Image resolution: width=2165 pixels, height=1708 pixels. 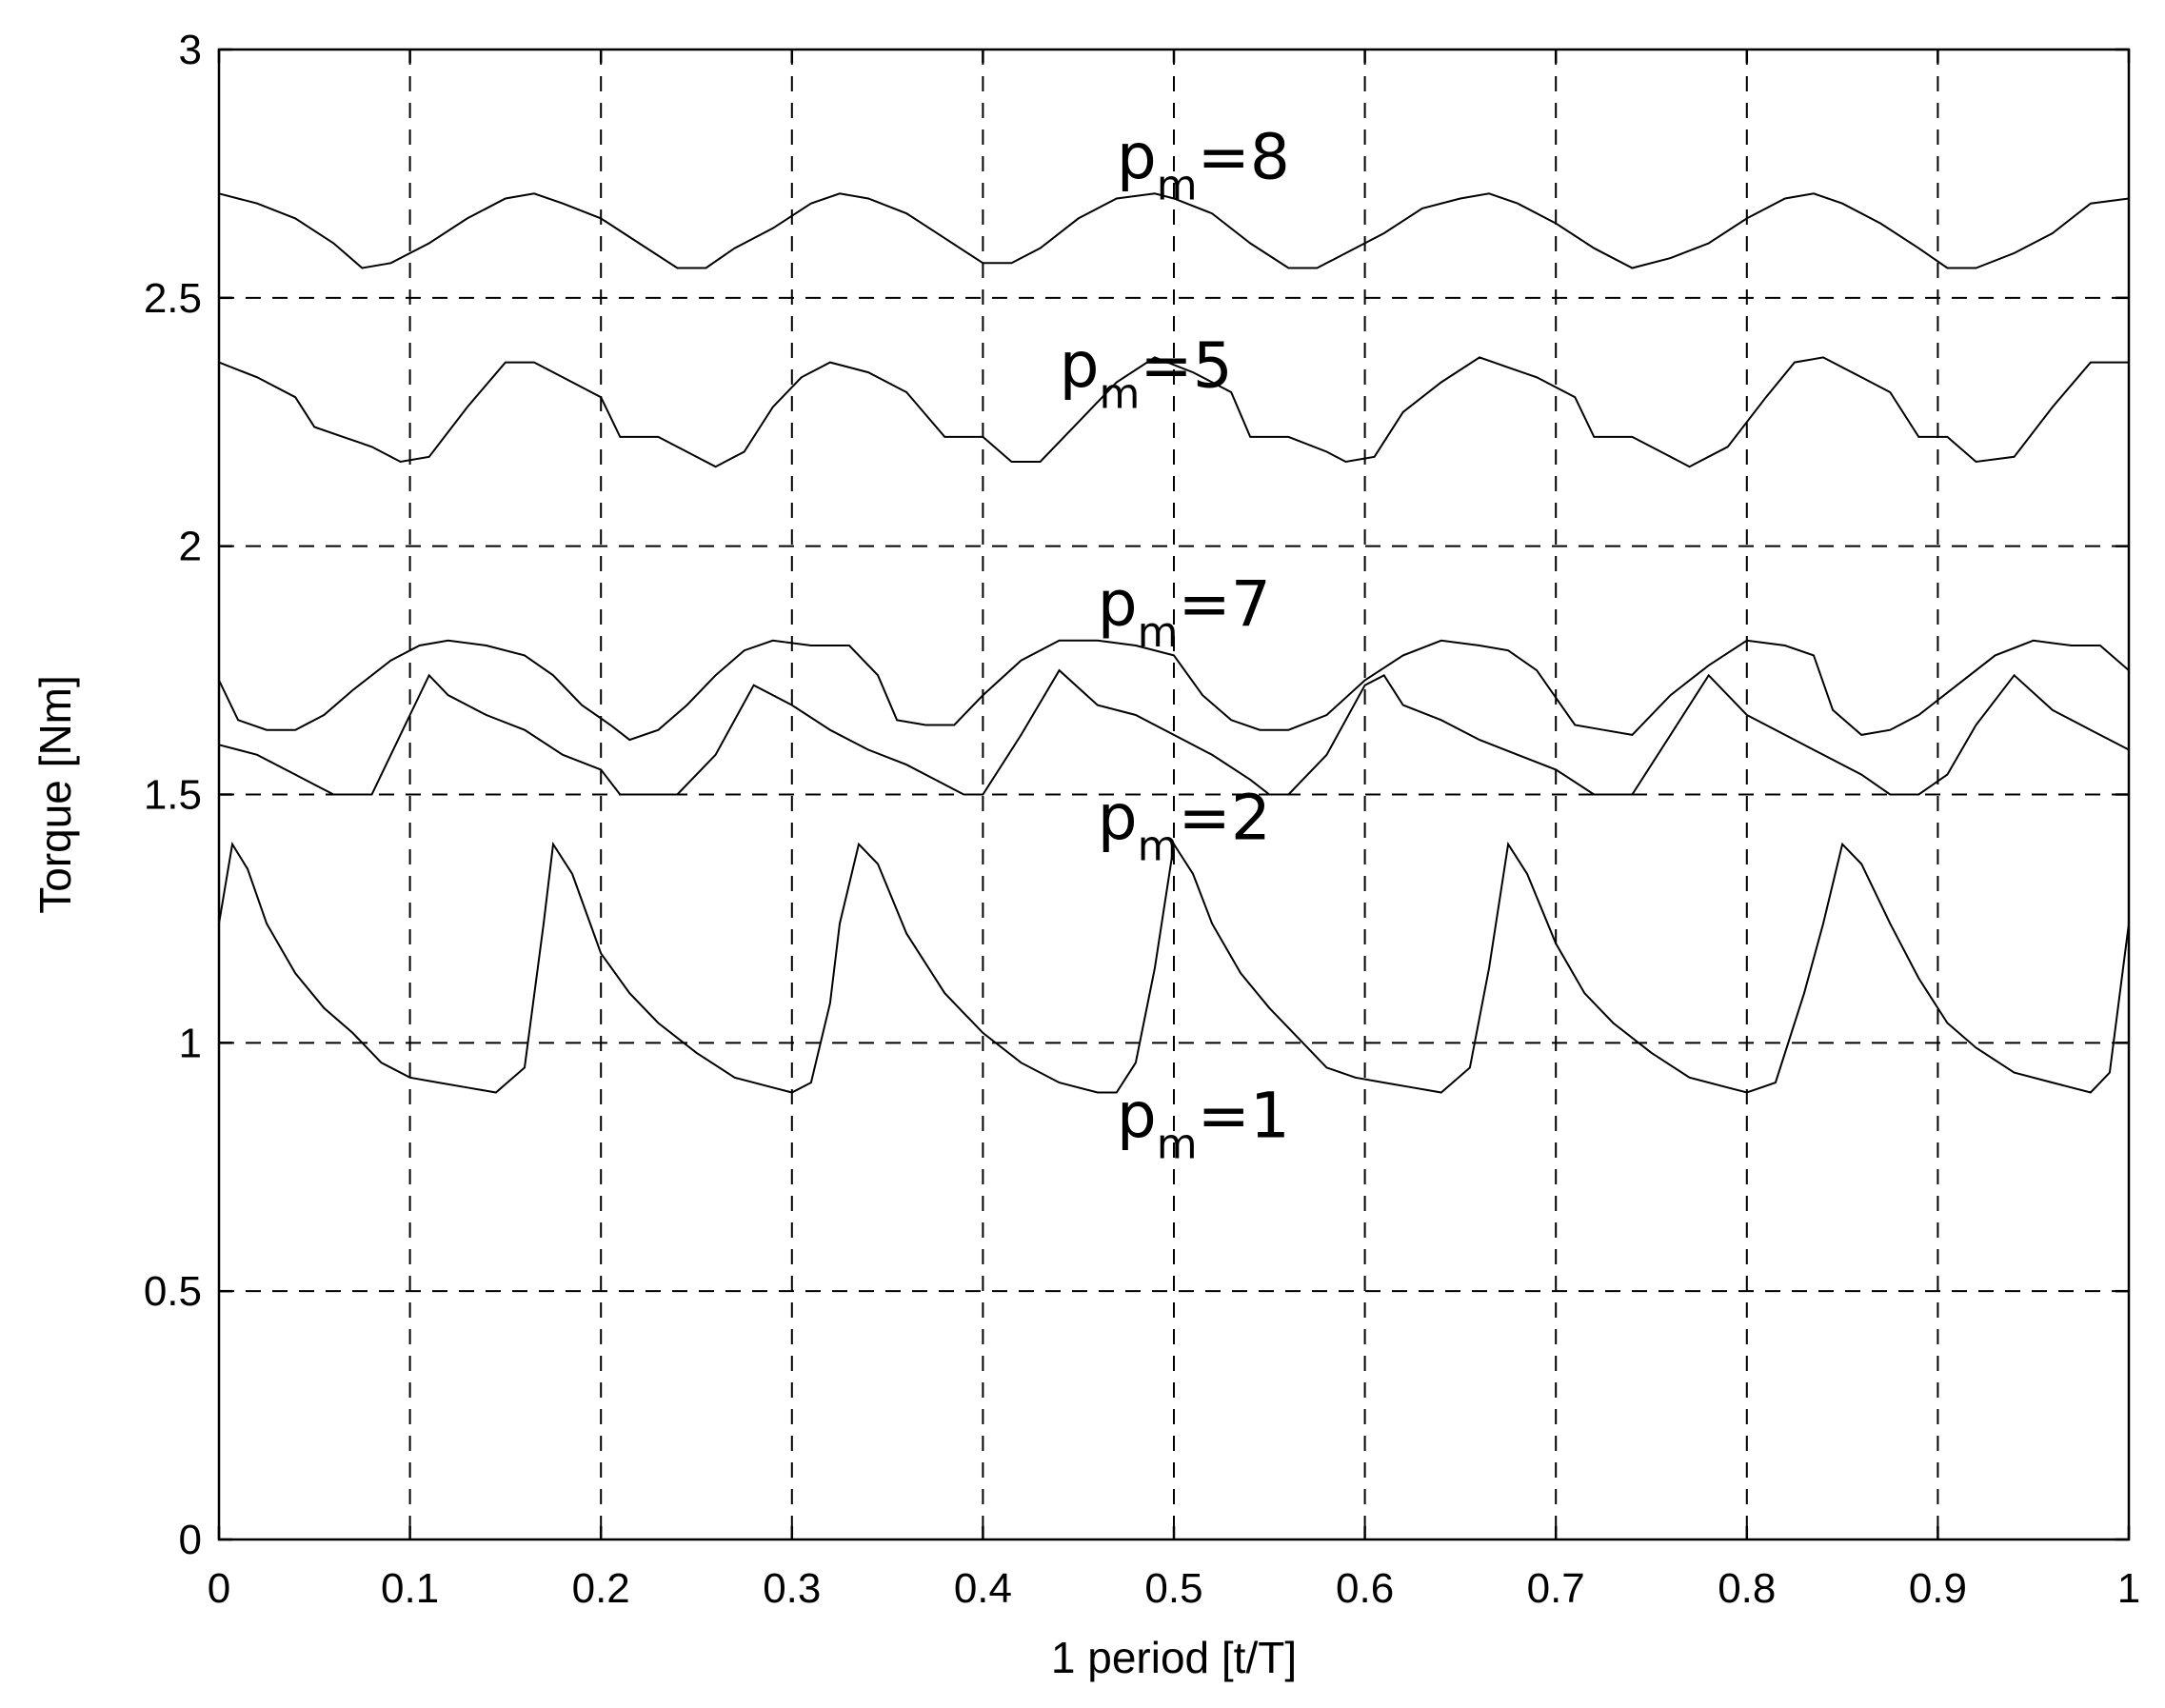 What do you see at coordinates (173, 1291) in the screenshot?
I see `y-tick-label: 0.5` at bounding box center [173, 1291].